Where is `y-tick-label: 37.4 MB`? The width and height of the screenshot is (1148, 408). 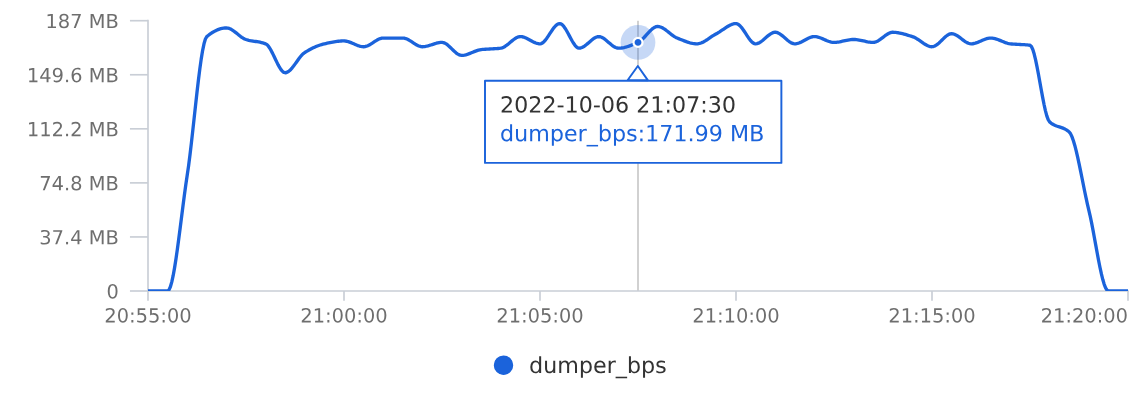 y-tick-label: 37.4 MB is located at coordinates (79, 237).